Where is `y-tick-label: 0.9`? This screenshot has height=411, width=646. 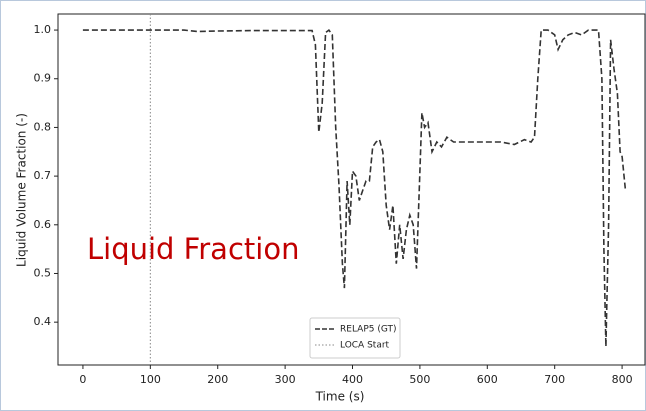 y-tick-label: 0.9 is located at coordinates (43, 78).